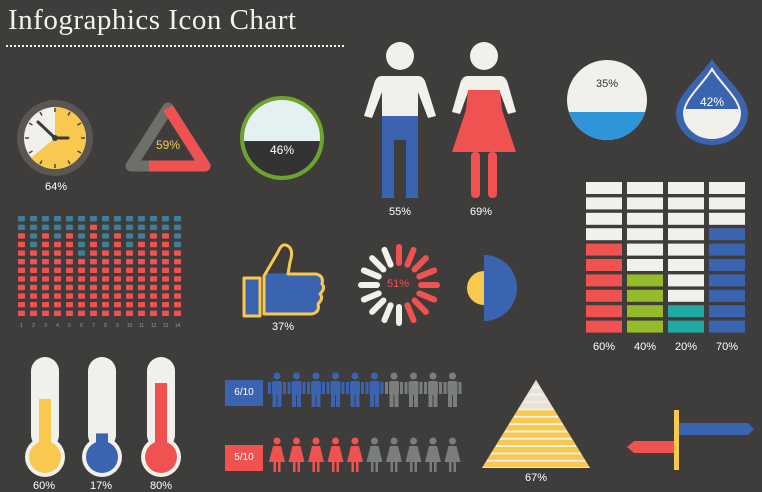  Describe the element at coordinates (536, 424) in the screenshot. I see `pyramid-outline` at that location.